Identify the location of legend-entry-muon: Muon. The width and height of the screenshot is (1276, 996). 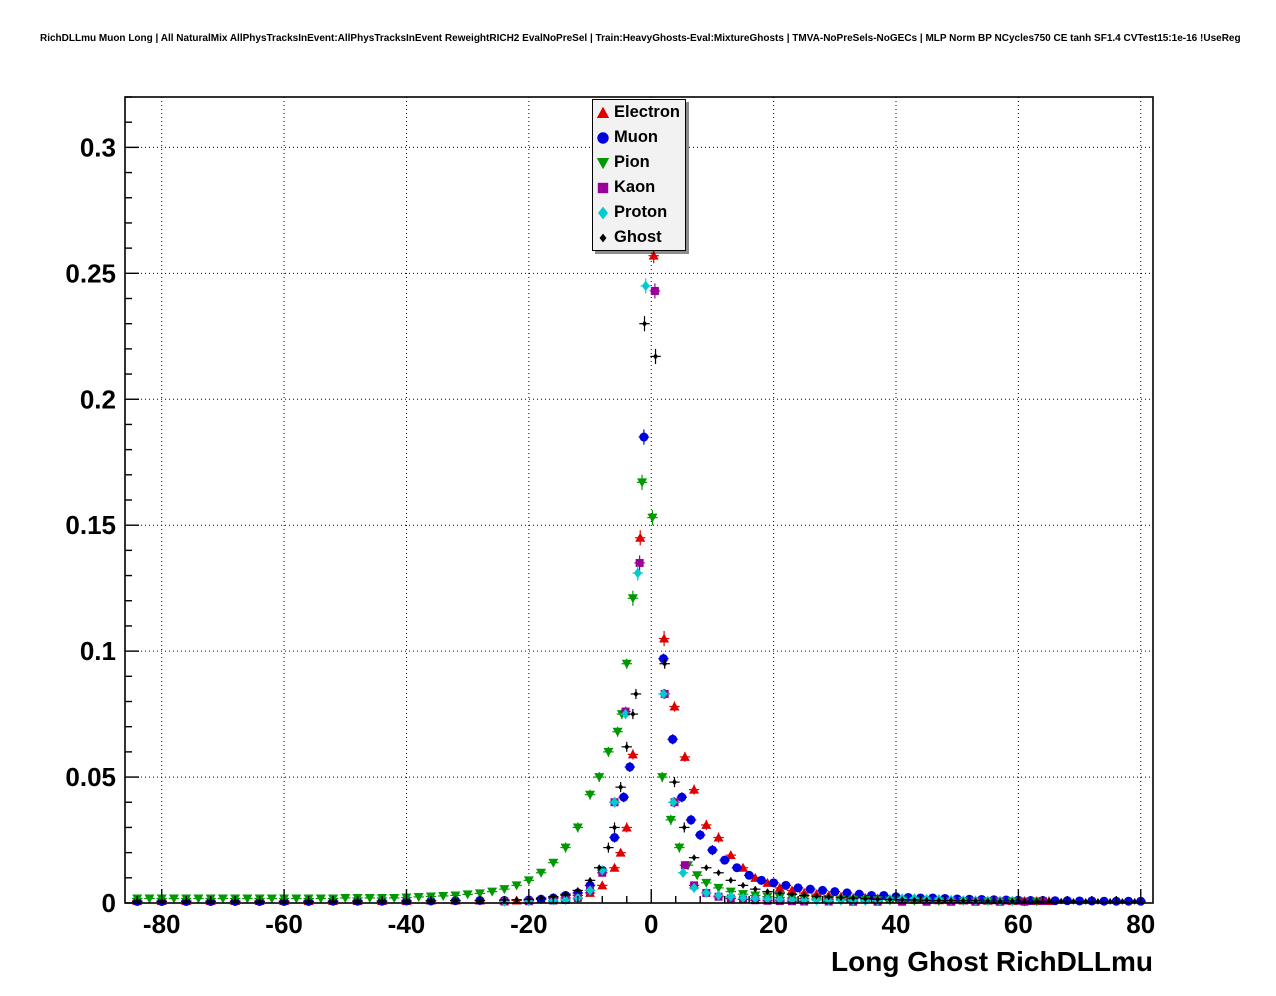
(639, 137).